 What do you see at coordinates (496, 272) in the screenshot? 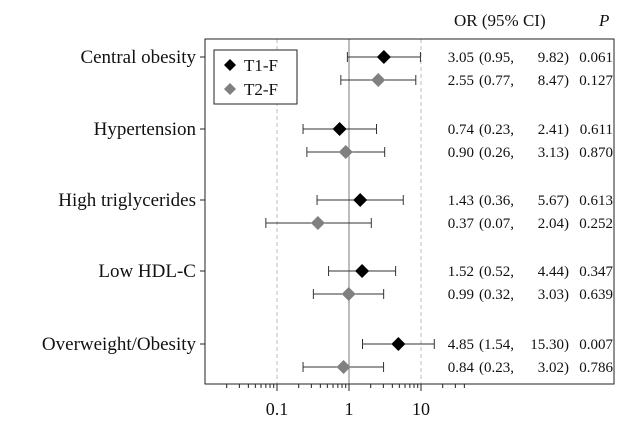
I see `ci-lower-value: (0.52,` at bounding box center [496, 272].